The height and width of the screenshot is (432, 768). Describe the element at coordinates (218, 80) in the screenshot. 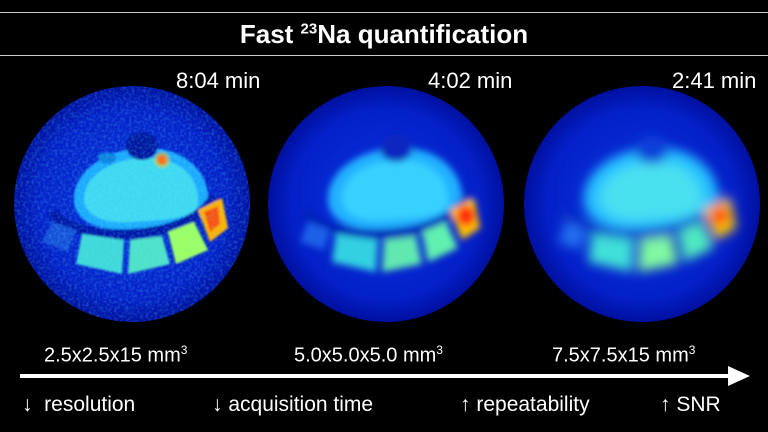

I see `time-label-1: 8:04 min` at that location.